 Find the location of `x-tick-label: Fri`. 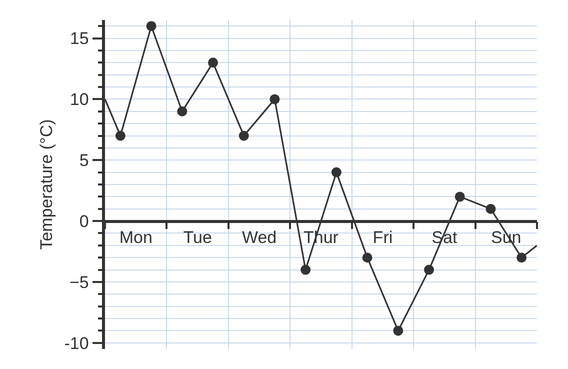

x-tick-label: Fri is located at coordinates (382, 238).